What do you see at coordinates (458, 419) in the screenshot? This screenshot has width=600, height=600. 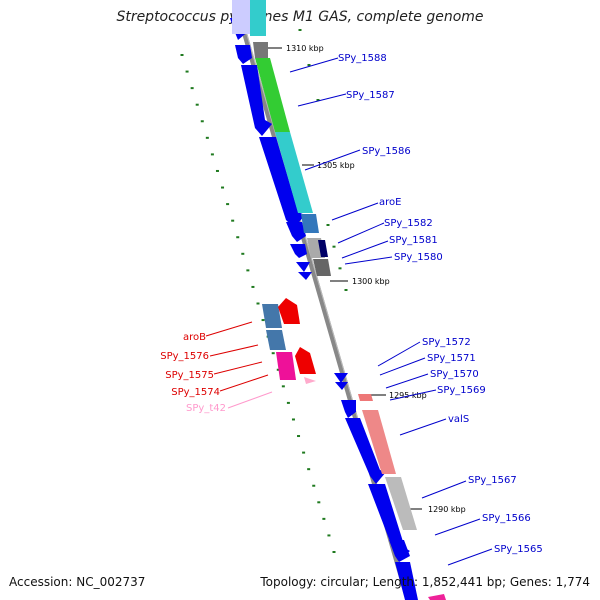 I see `gene-label: valS` at bounding box center [458, 419].